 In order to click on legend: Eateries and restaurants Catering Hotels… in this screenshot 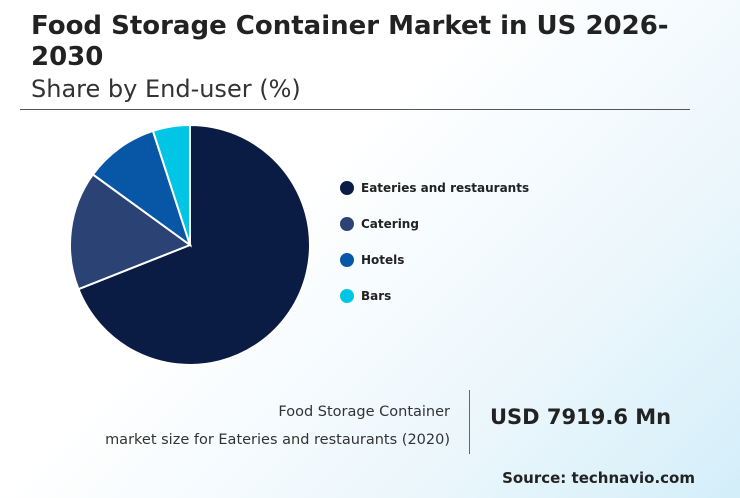, I will do `click(434, 242)`.